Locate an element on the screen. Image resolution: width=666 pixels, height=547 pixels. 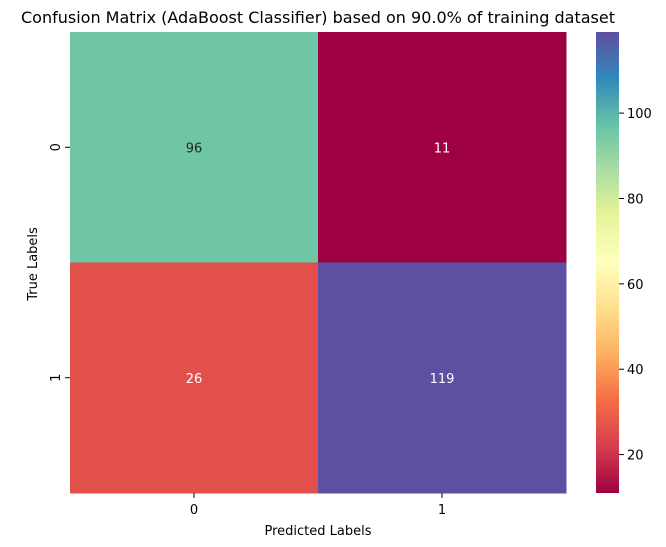
cell-value-1-1: 119 is located at coordinates (442, 379).